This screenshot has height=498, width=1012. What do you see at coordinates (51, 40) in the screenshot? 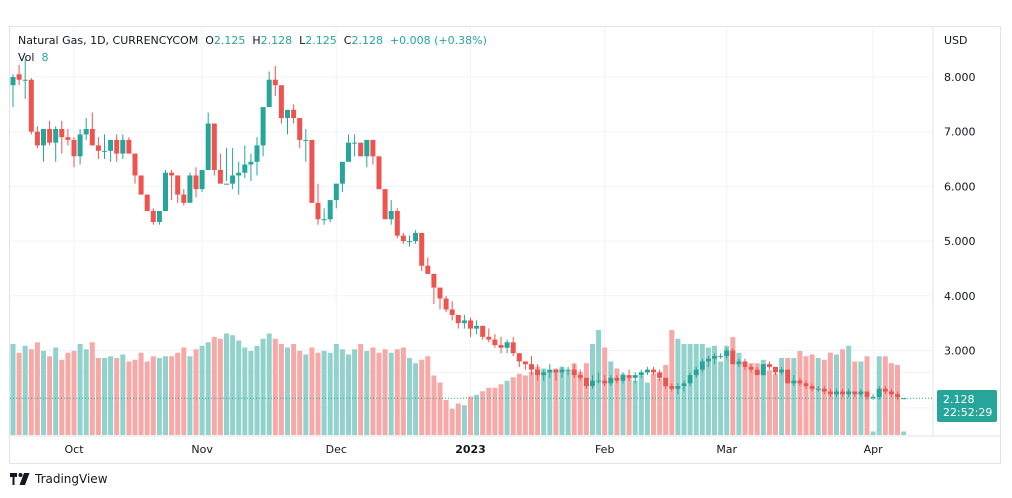
I see `symbol-name: Natural Gas` at bounding box center [51, 40].